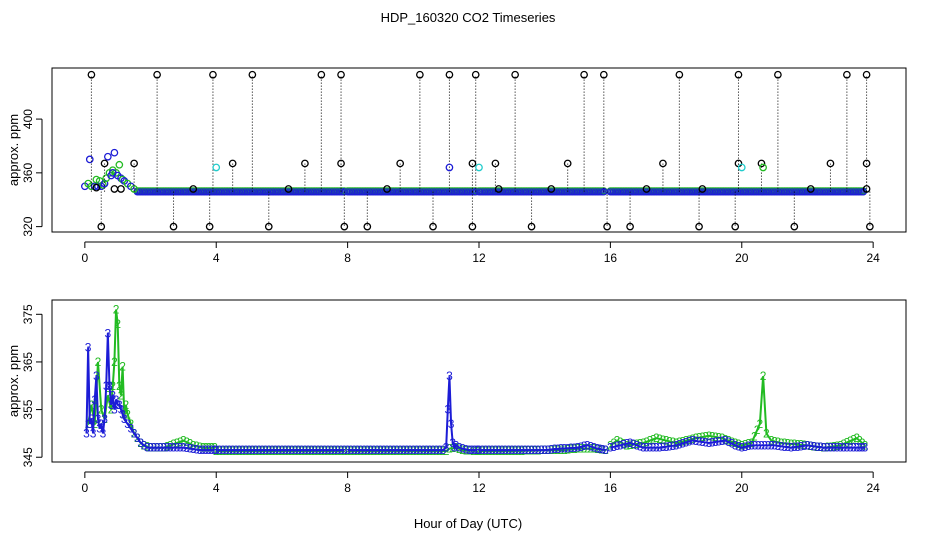  Describe the element at coordinates (873, 488) in the screenshot. I see `x-tick-label: 24` at that location.